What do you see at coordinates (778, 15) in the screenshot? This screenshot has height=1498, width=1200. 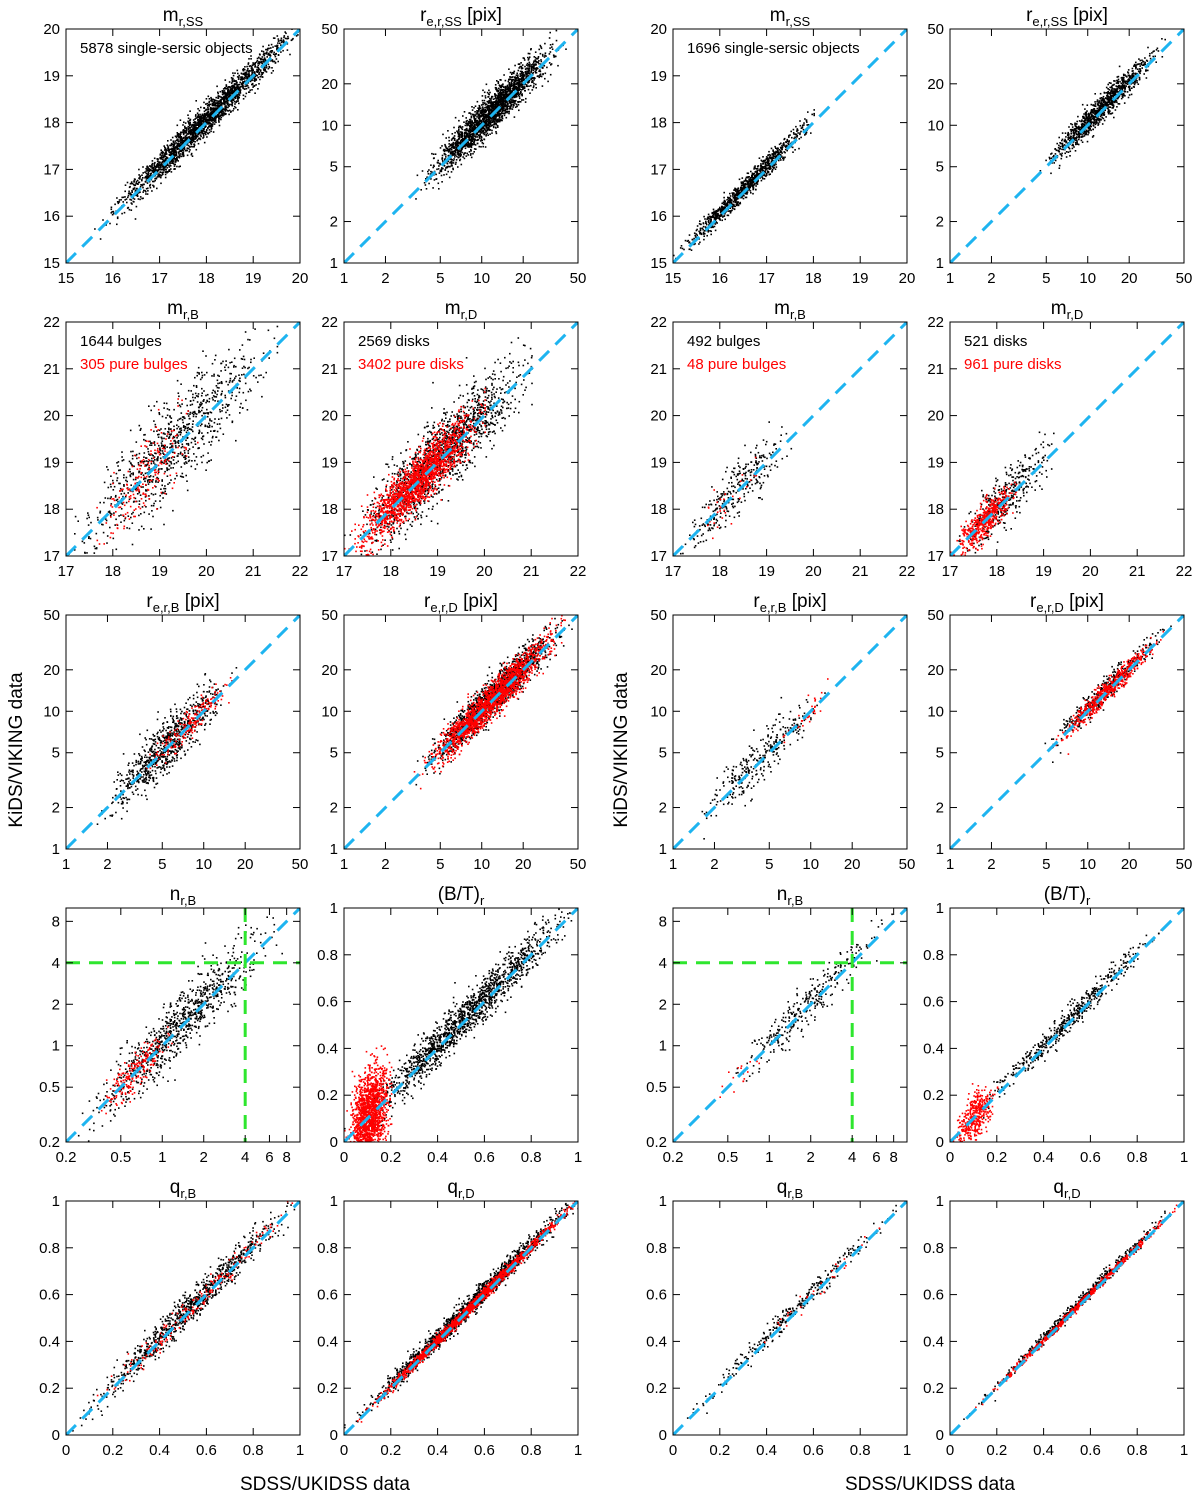 I see `title-base: m` at bounding box center [778, 15].